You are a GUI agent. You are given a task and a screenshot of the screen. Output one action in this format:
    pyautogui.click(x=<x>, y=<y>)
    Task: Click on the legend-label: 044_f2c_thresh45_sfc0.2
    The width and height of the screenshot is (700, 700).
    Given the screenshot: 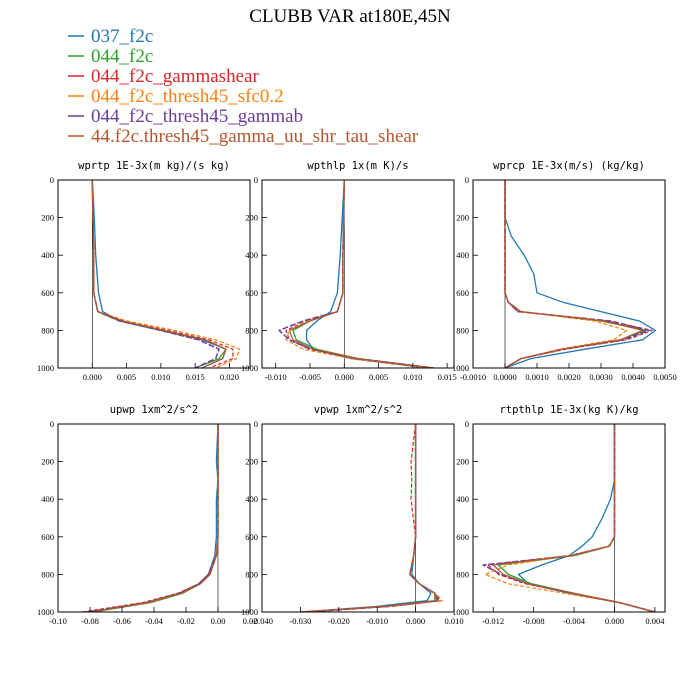 What is the action you would take?
    pyautogui.click(x=187, y=96)
    